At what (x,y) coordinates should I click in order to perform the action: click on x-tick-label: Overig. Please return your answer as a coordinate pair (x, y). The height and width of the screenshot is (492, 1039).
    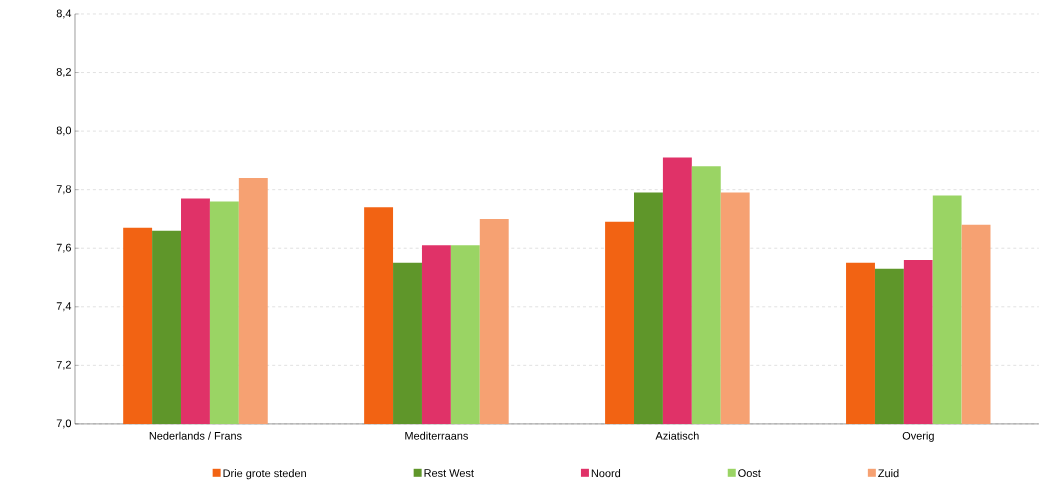
    Looking at the image, I should click on (918, 436).